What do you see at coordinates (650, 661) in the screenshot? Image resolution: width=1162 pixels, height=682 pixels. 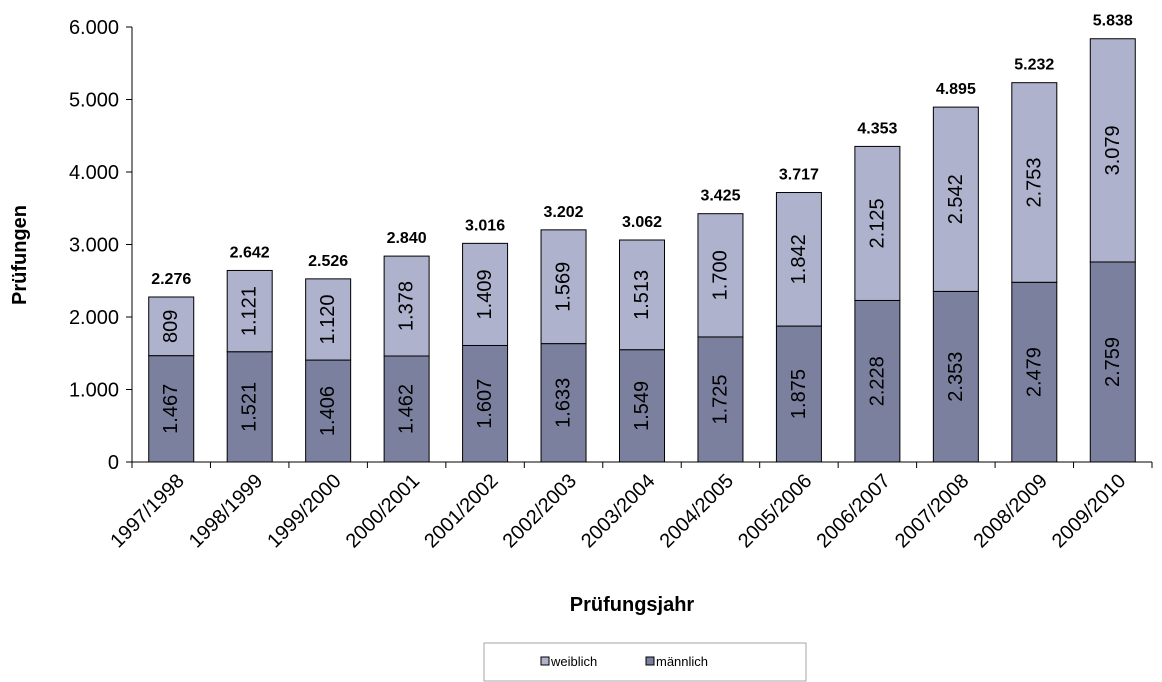 I see `legend-swatch-maennlich` at bounding box center [650, 661].